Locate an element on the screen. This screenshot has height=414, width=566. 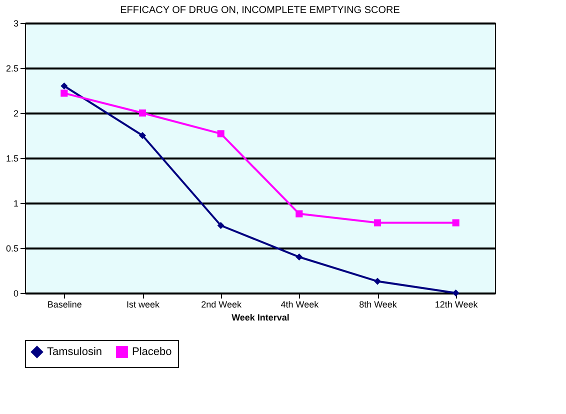
y-tick-label: 1 is located at coordinates (15, 203).